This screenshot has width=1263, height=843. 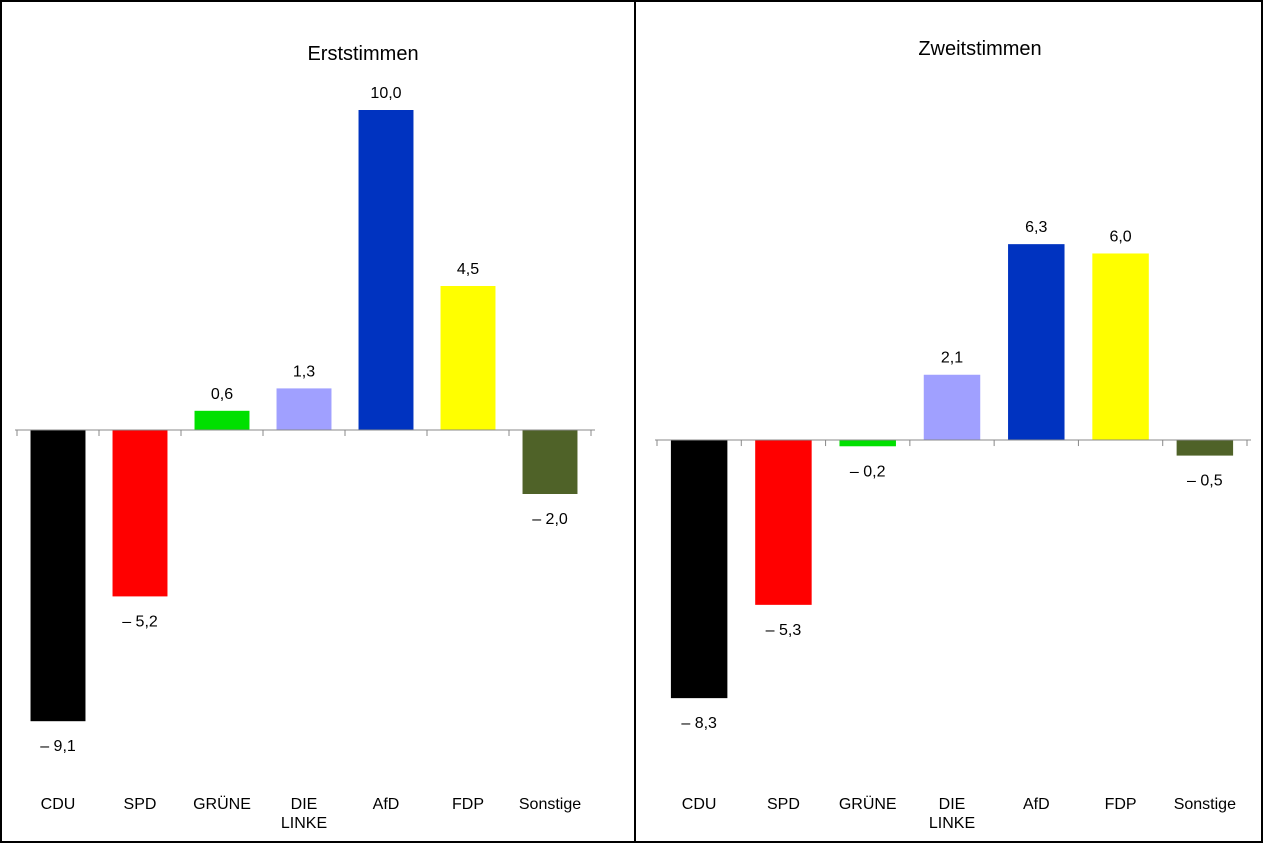 What do you see at coordinates (979, 49) in the screenshot?
I see `chart-title: Zweitstimmen` at bounding box center [979, 49].